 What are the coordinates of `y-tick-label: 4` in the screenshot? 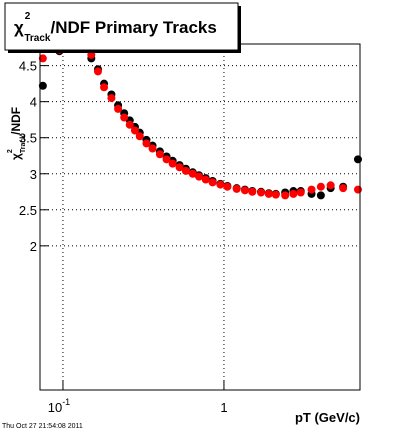 It's located at (33, 102).